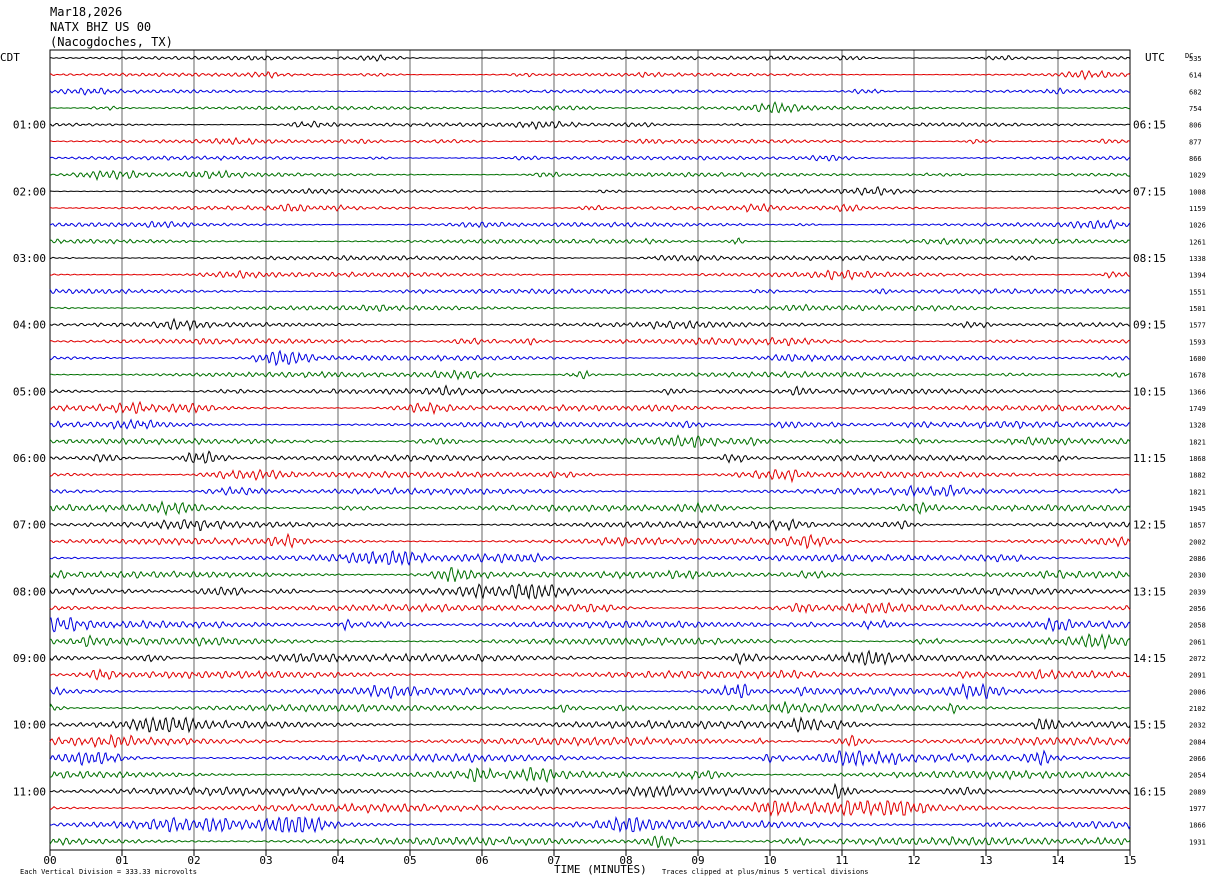 The height and width of the screenshot is (886, 1210). Describe the element at coordinates (1197, 592) in the screenshot. I see `dc-offset-value: 2039` at that location.